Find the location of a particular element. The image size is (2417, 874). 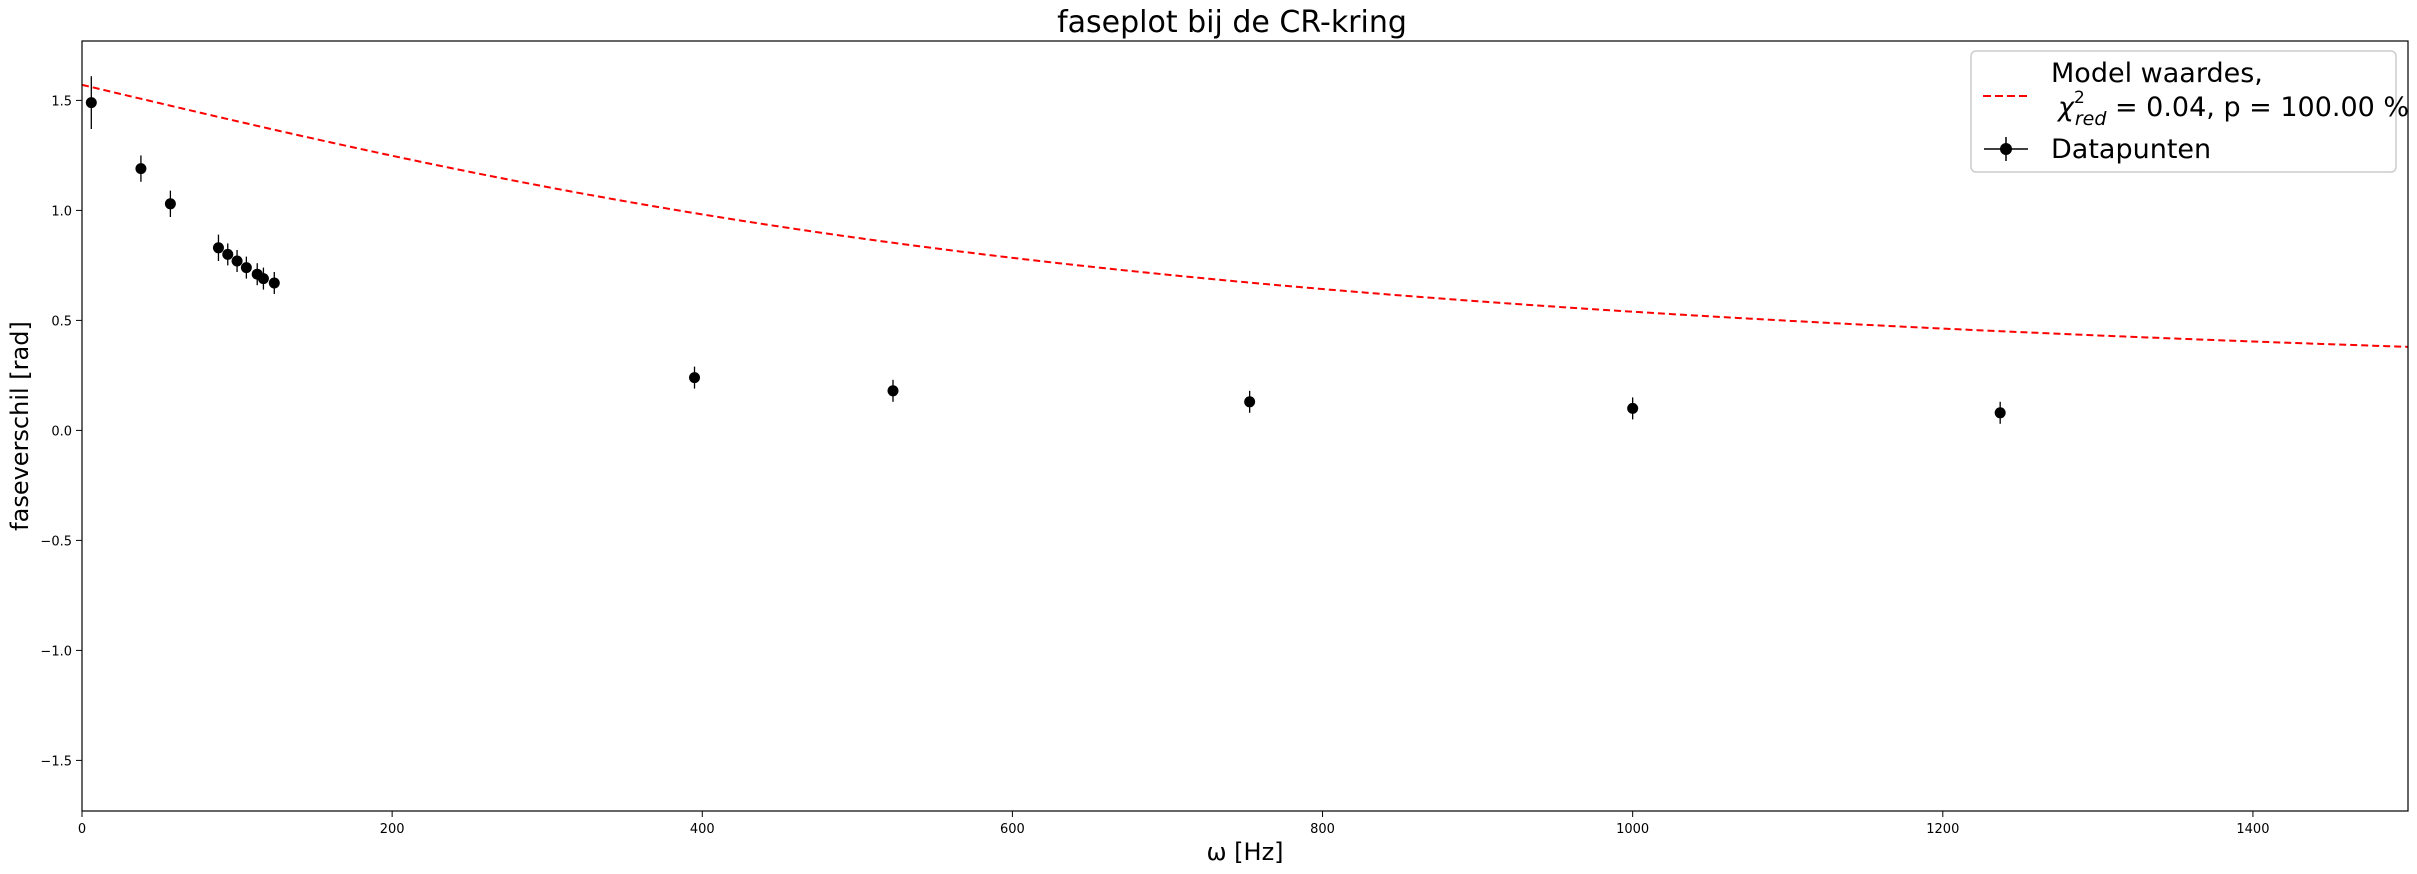

y-tick-label: −0.5 is located at coordinates (56, 541).